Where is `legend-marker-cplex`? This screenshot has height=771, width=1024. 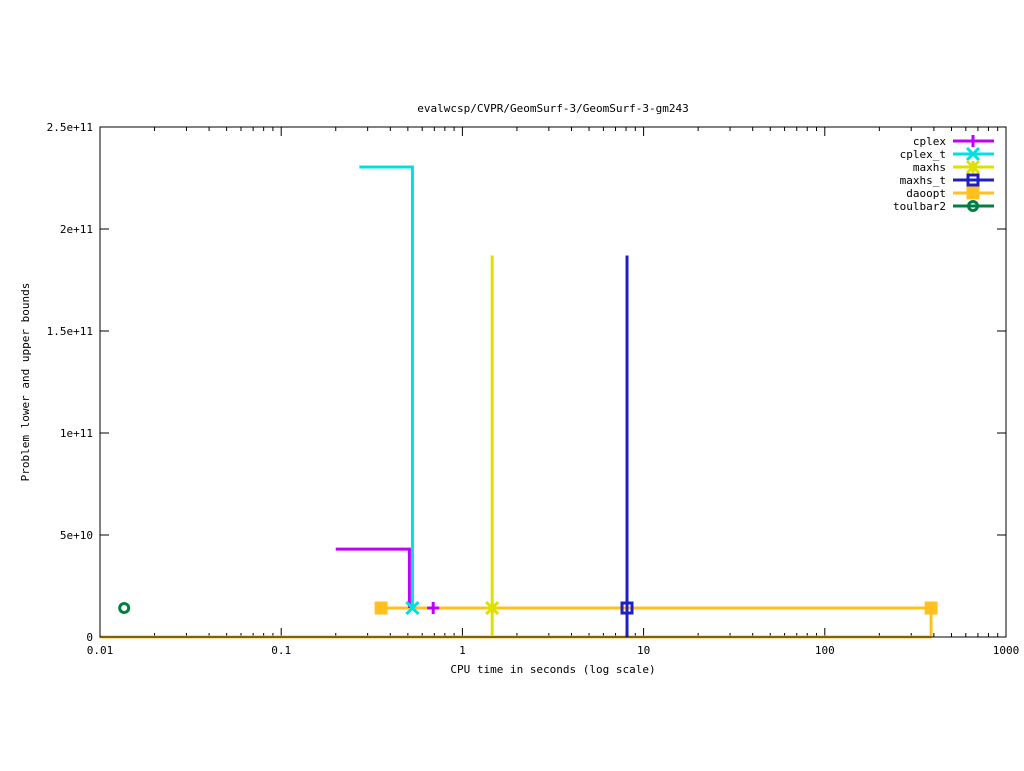
legend-marker-cplex is located at coordinates (973, 141).